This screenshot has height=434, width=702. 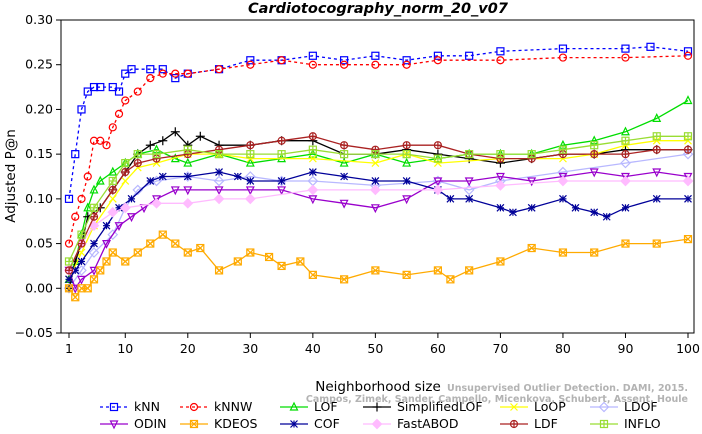 What do you see at coordinates (114, 425) in the screenshot?
I see `legend-marker-odin` at bounding box center [114, 425].